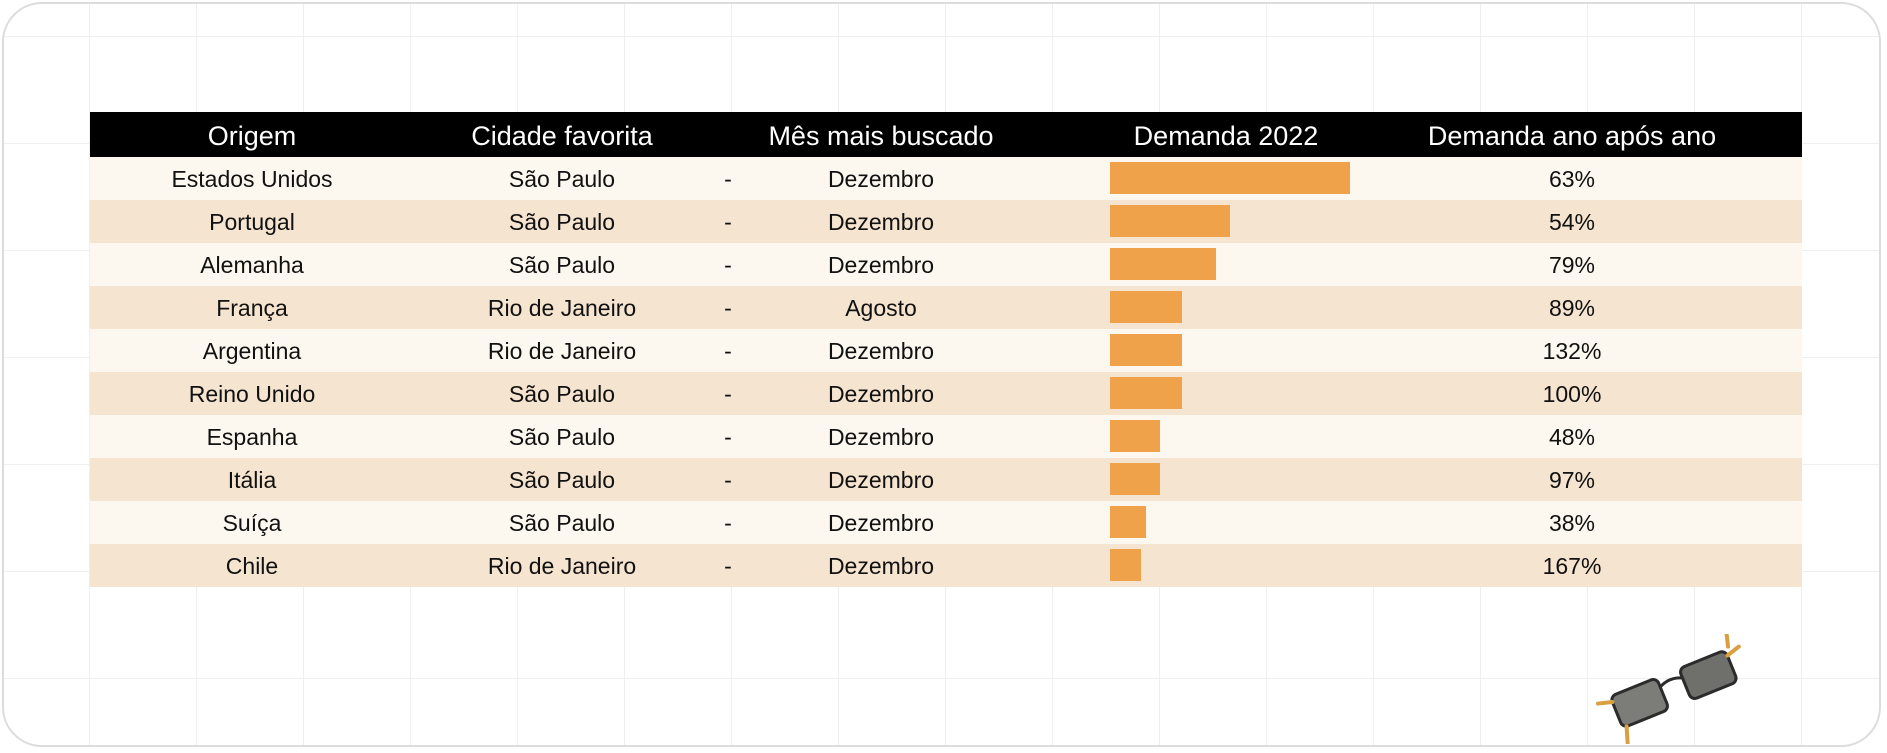  Describe the element at coordinates (946, 565) in the screenshot. I see `table-row: Chile Rio de Janeiro - Dezembro 167%` at that location.